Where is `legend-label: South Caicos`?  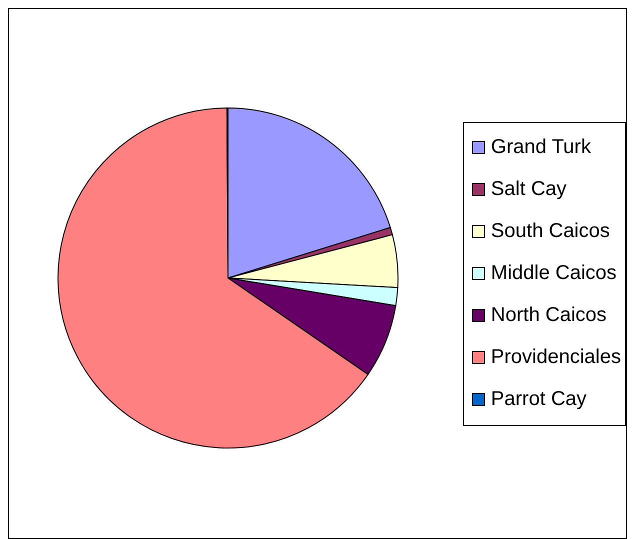
legend-label: South Caicos is located at coordinates (550, 231).